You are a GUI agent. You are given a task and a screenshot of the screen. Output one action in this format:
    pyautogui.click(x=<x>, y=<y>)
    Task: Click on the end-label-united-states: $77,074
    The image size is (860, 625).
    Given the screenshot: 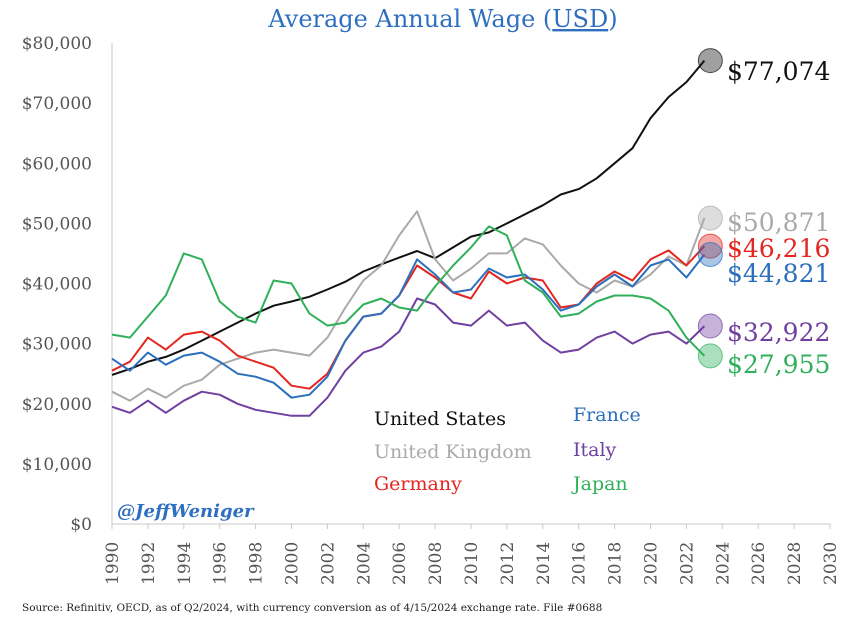 What is the action you would take?
    pyautogui.click(x=778, y=71)
    